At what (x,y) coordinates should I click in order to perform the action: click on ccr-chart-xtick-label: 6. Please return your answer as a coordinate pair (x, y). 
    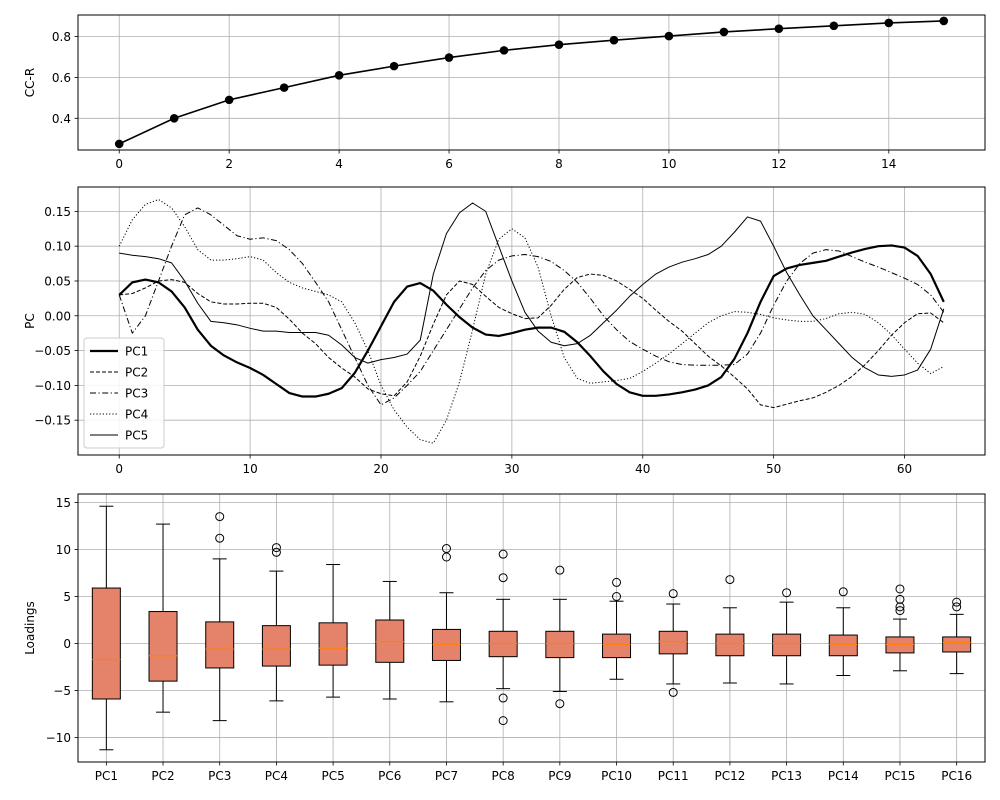
    Looking at the image, I should click on (449, 164).